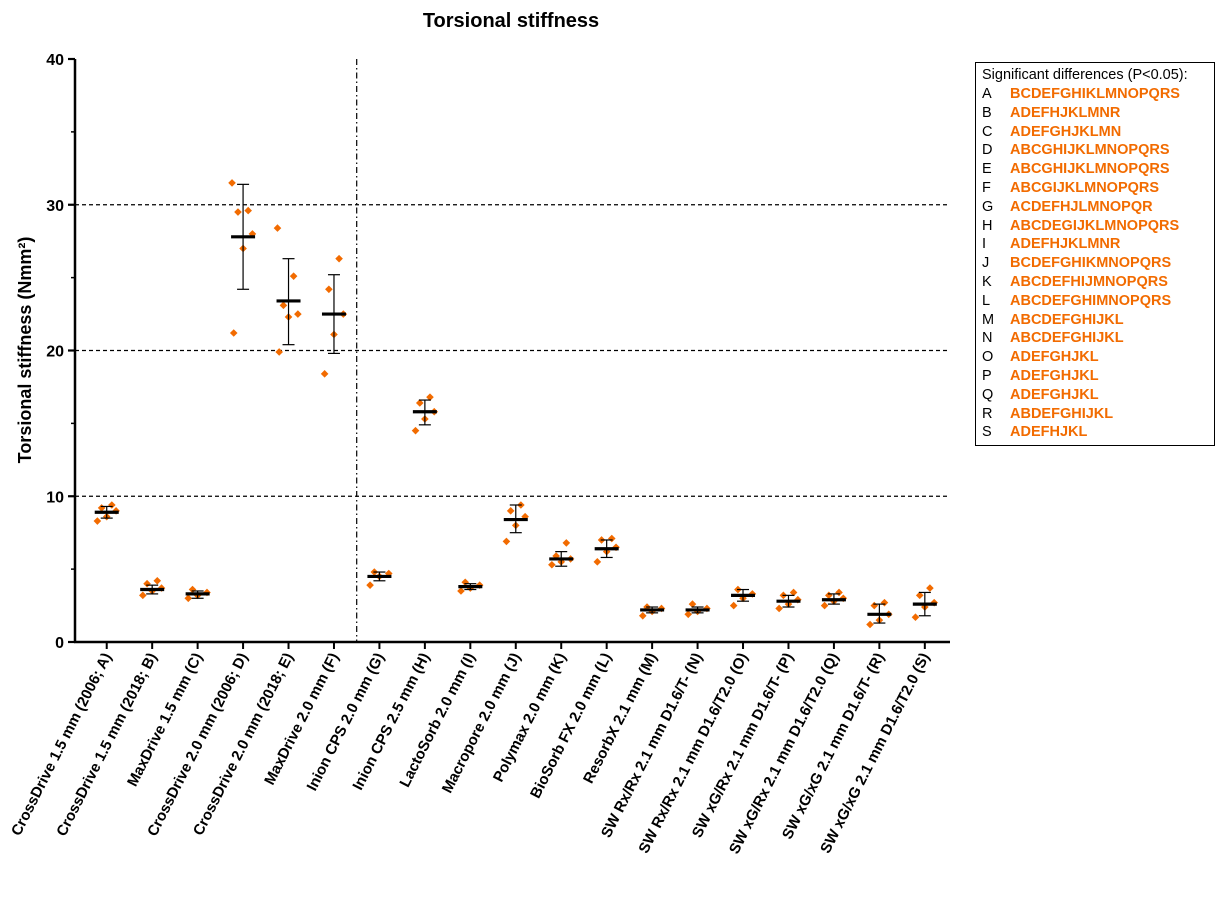  Describe the element at coordinates (984, 244) in the screenshot. I see `legend-key: I` at that location.